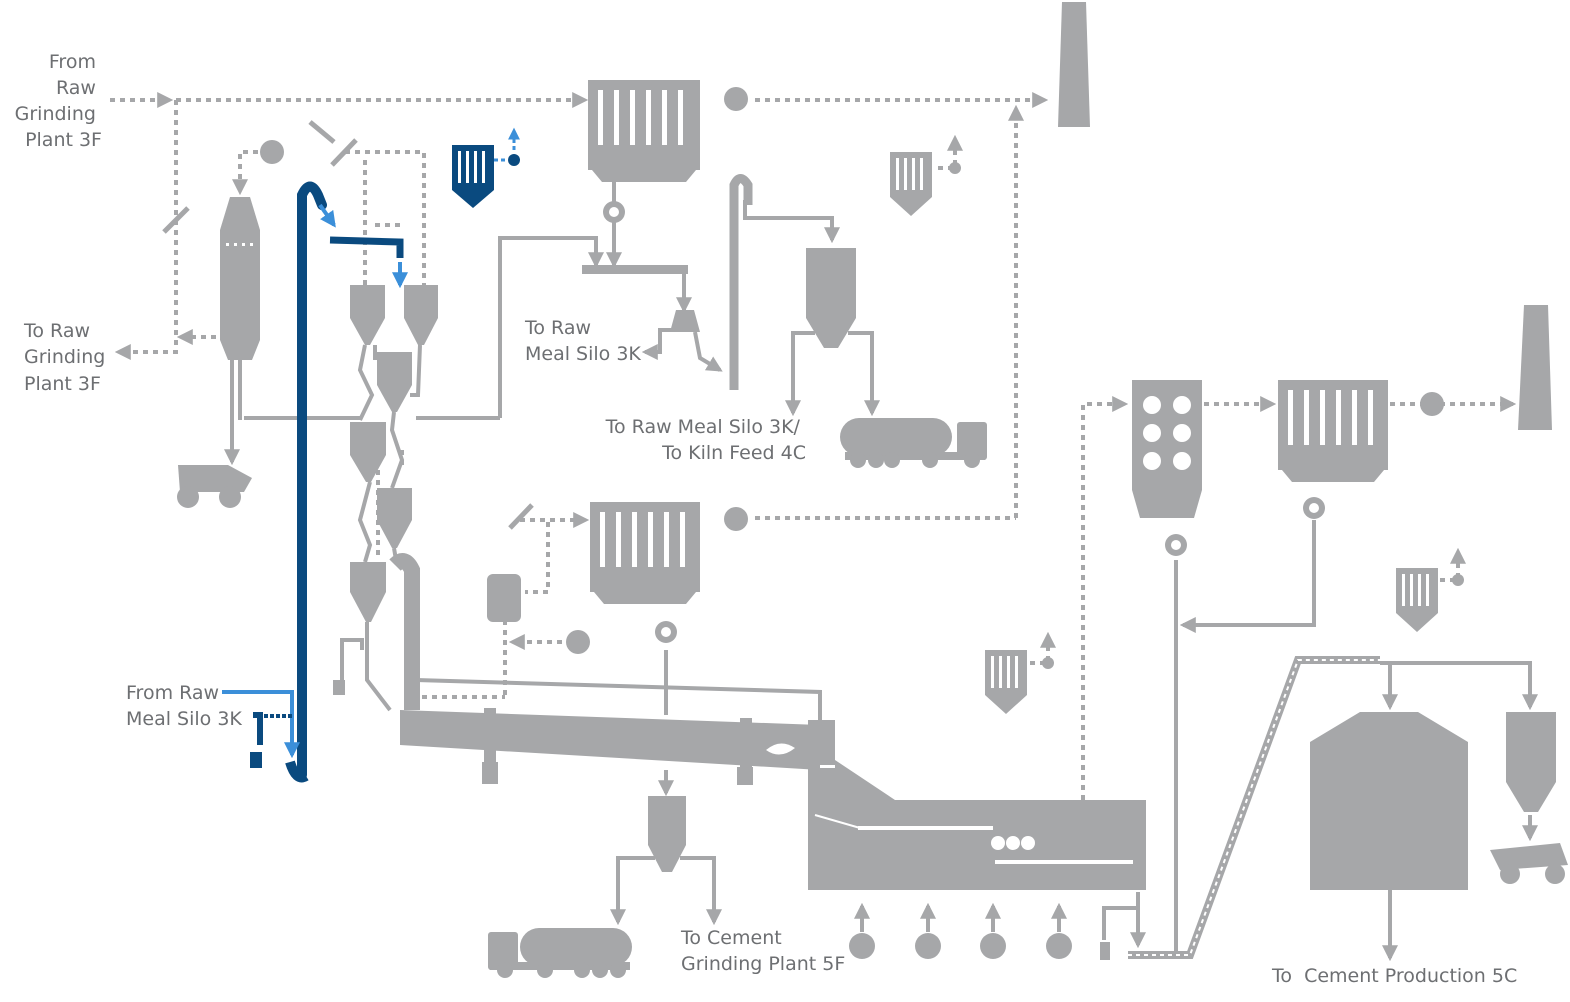  I want to click on tower-fan-icon, so click(272, 152).